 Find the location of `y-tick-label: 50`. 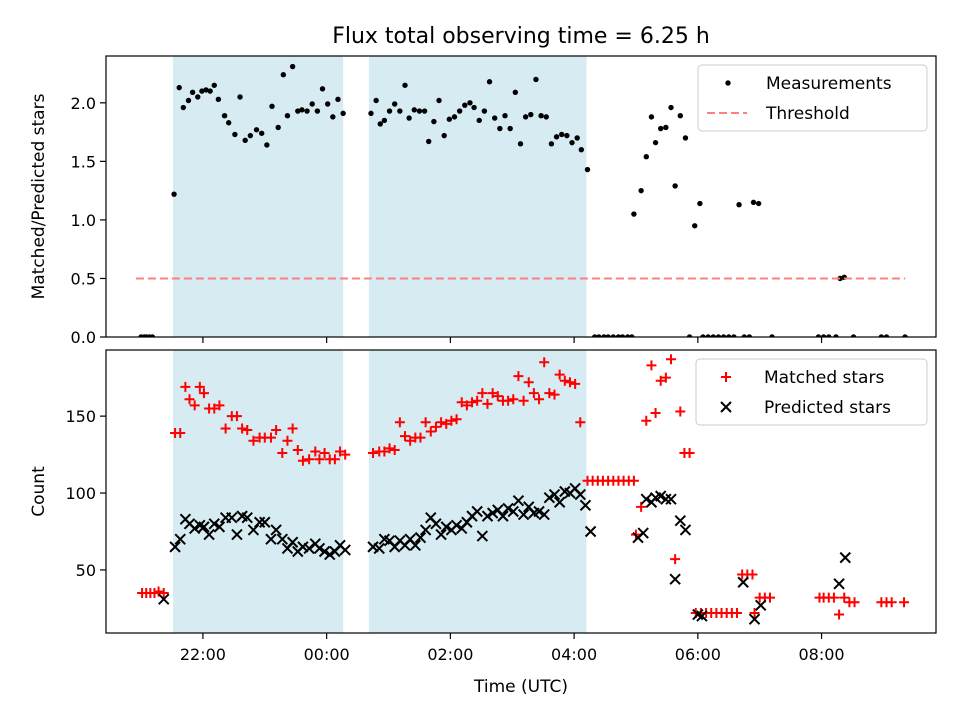

y-tick-label: 50 is located at coordinates (86, 570).